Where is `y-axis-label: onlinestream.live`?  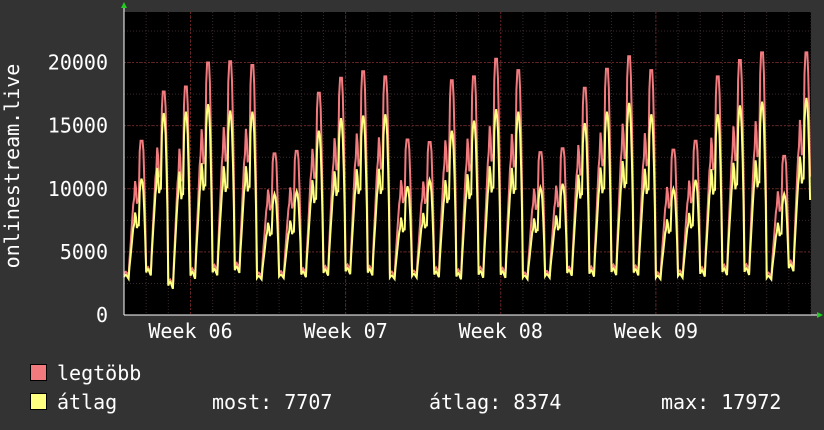
y-axis-label: onlinestream.live is located at coordinates (12, 166).